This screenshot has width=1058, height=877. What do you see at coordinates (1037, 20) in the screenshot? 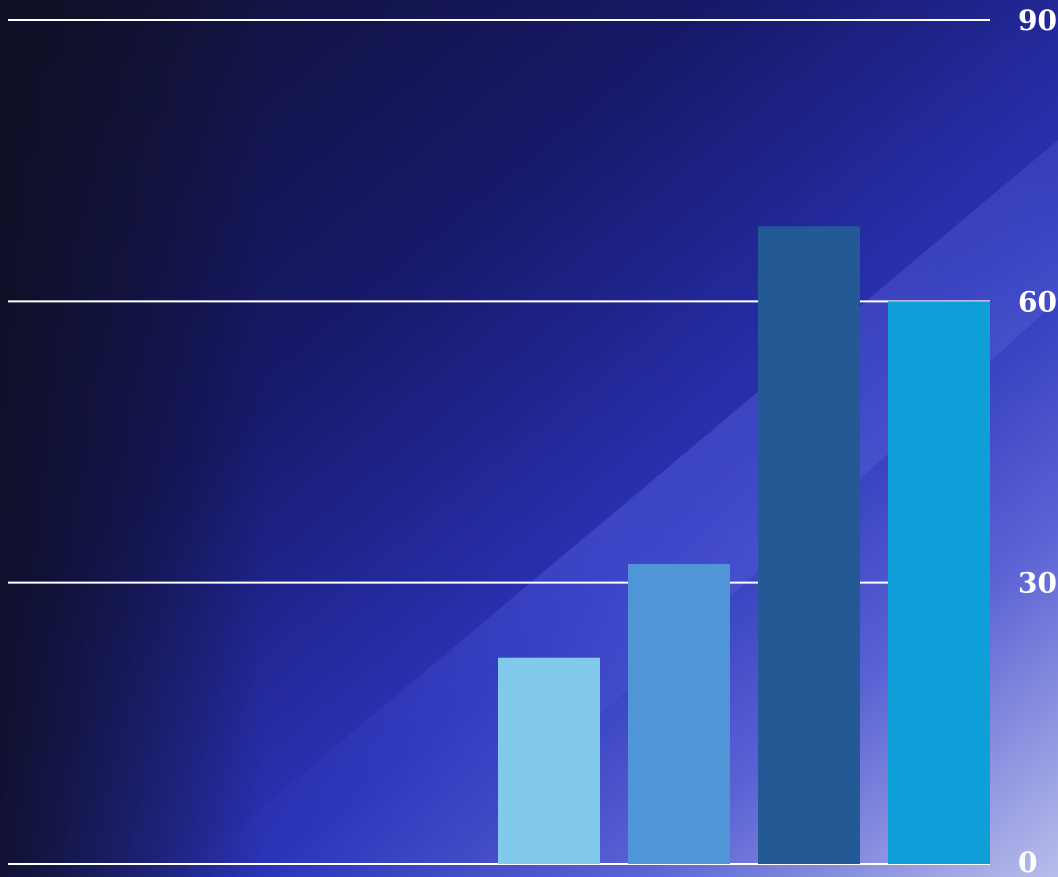
I see `y-tick-label-90: 90` at bounding box center [1037, 20].